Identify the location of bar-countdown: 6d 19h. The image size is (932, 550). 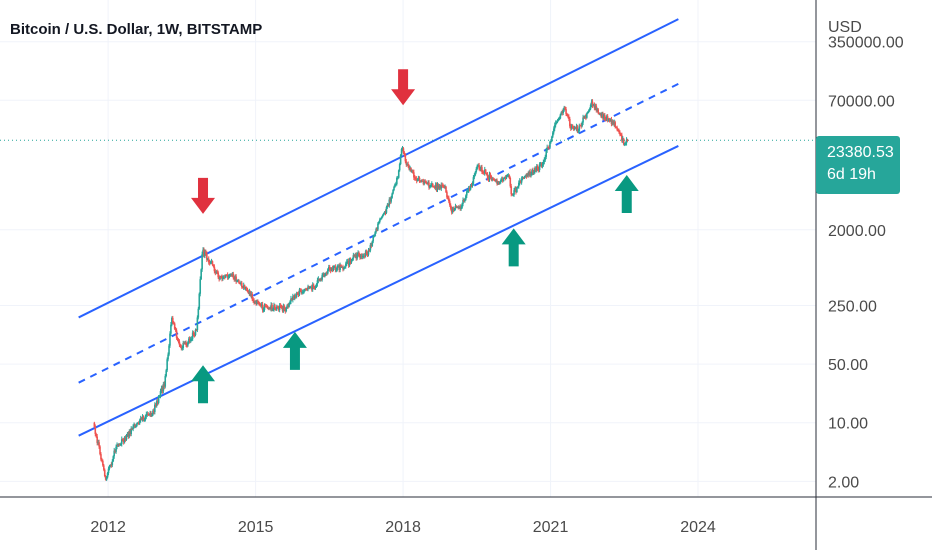
(851, 174).